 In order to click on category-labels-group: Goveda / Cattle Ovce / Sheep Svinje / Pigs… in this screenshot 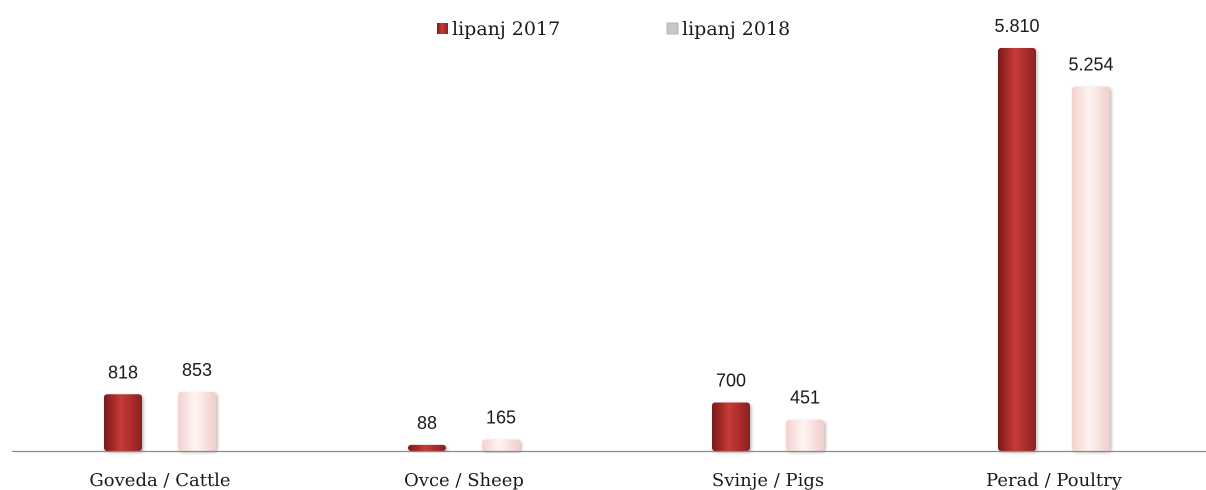, I will do `click(605, 480)`.